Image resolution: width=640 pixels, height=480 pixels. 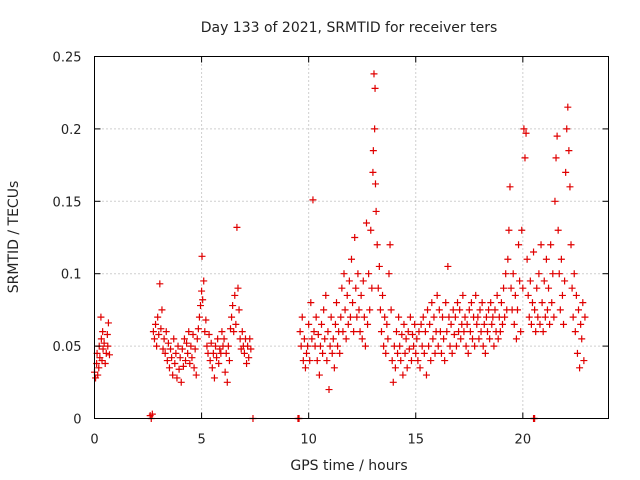 What do you see at coordinates (14, 237) in the screenshot?
I see `y-axis-label: SRMTID / TECUs` at bounding box center [14, 237].